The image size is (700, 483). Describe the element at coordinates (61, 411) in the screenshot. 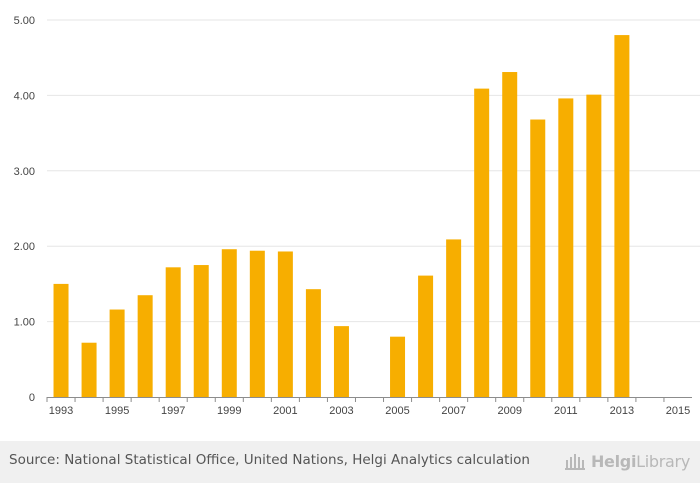

I see `x-tick-label: 1993` at that location.